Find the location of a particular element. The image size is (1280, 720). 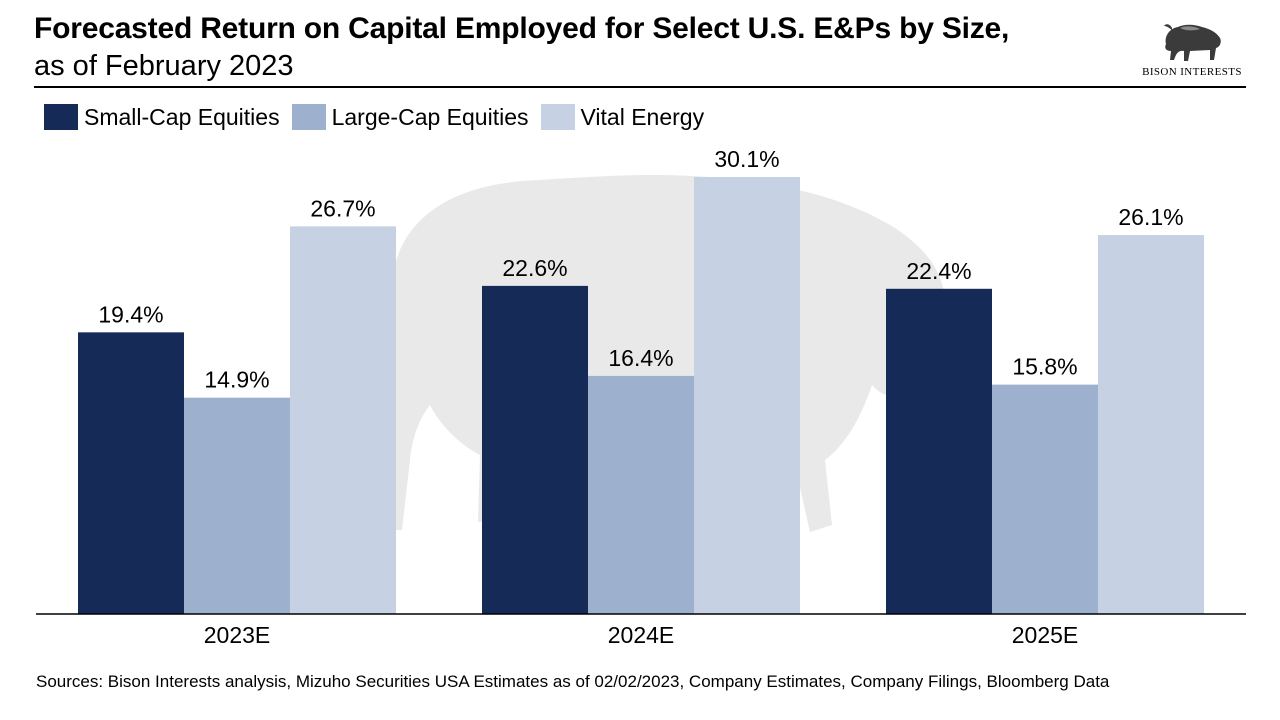

data-label-small-cap-2024e: 22.6% is located at coordinates (534, 268).